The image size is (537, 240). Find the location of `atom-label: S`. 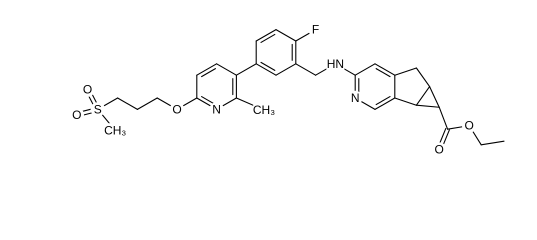

atom-label: S is located at coordinates (98, 109).